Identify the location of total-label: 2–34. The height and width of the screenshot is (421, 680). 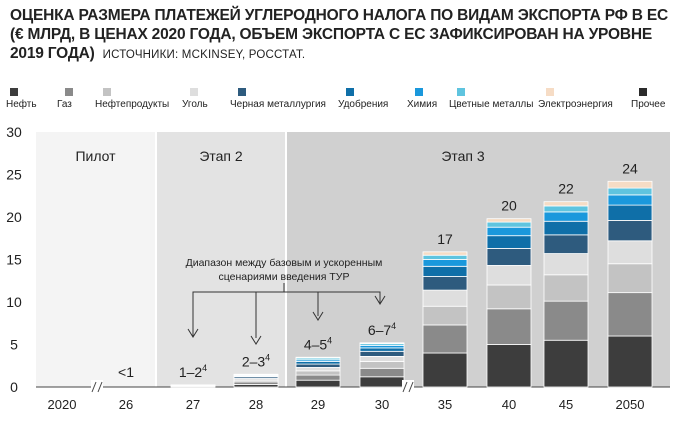
(256, 360).